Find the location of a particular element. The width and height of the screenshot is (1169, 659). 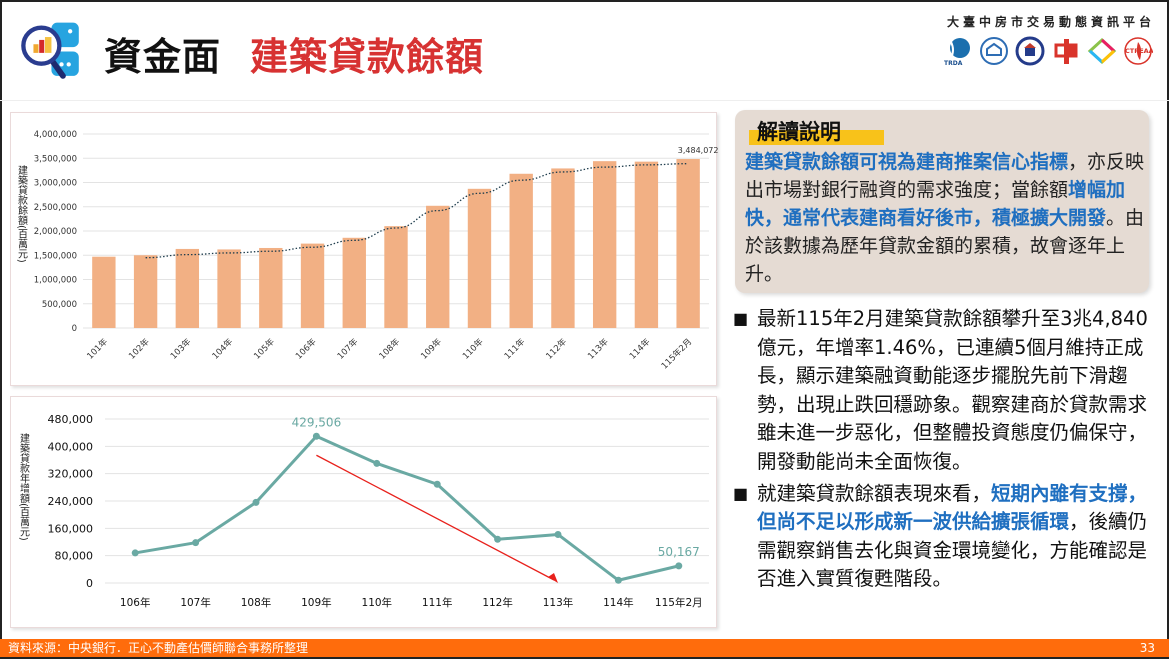

callout-title-highlight is located at coordinates (816, 137).